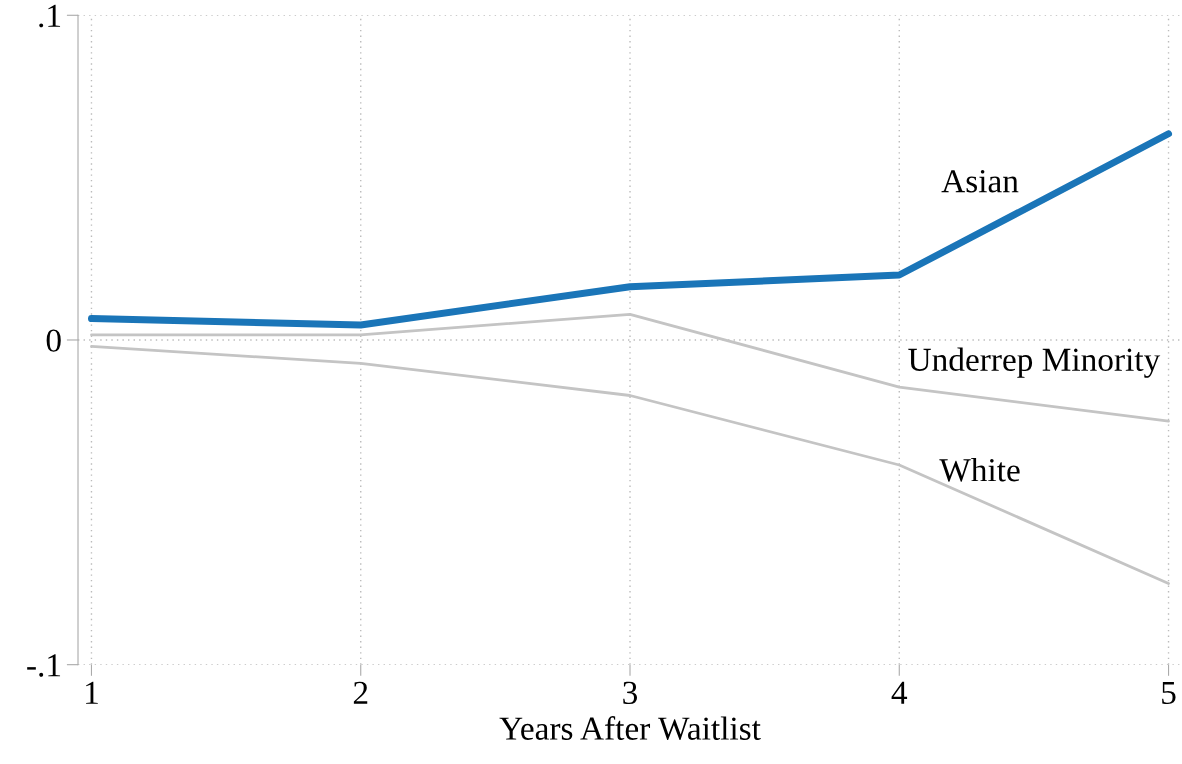  I want to click on series-label: White, so click(979, 469).